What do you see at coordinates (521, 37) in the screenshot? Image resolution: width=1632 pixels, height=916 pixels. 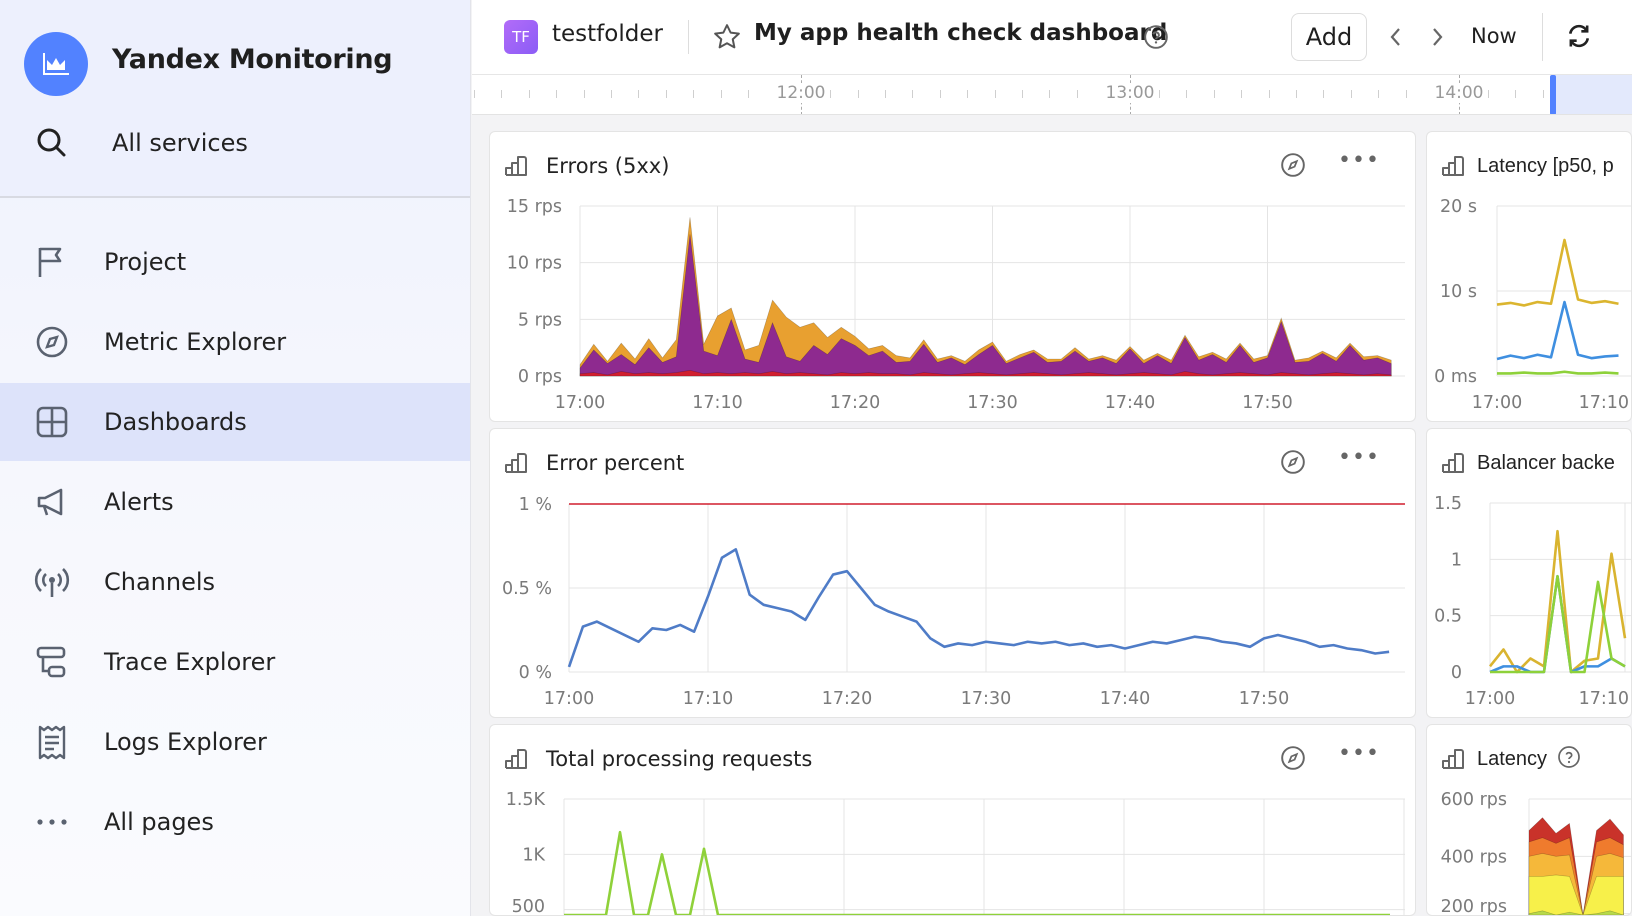 I see `folder-badge: TF` at bounding box center [521, 37].